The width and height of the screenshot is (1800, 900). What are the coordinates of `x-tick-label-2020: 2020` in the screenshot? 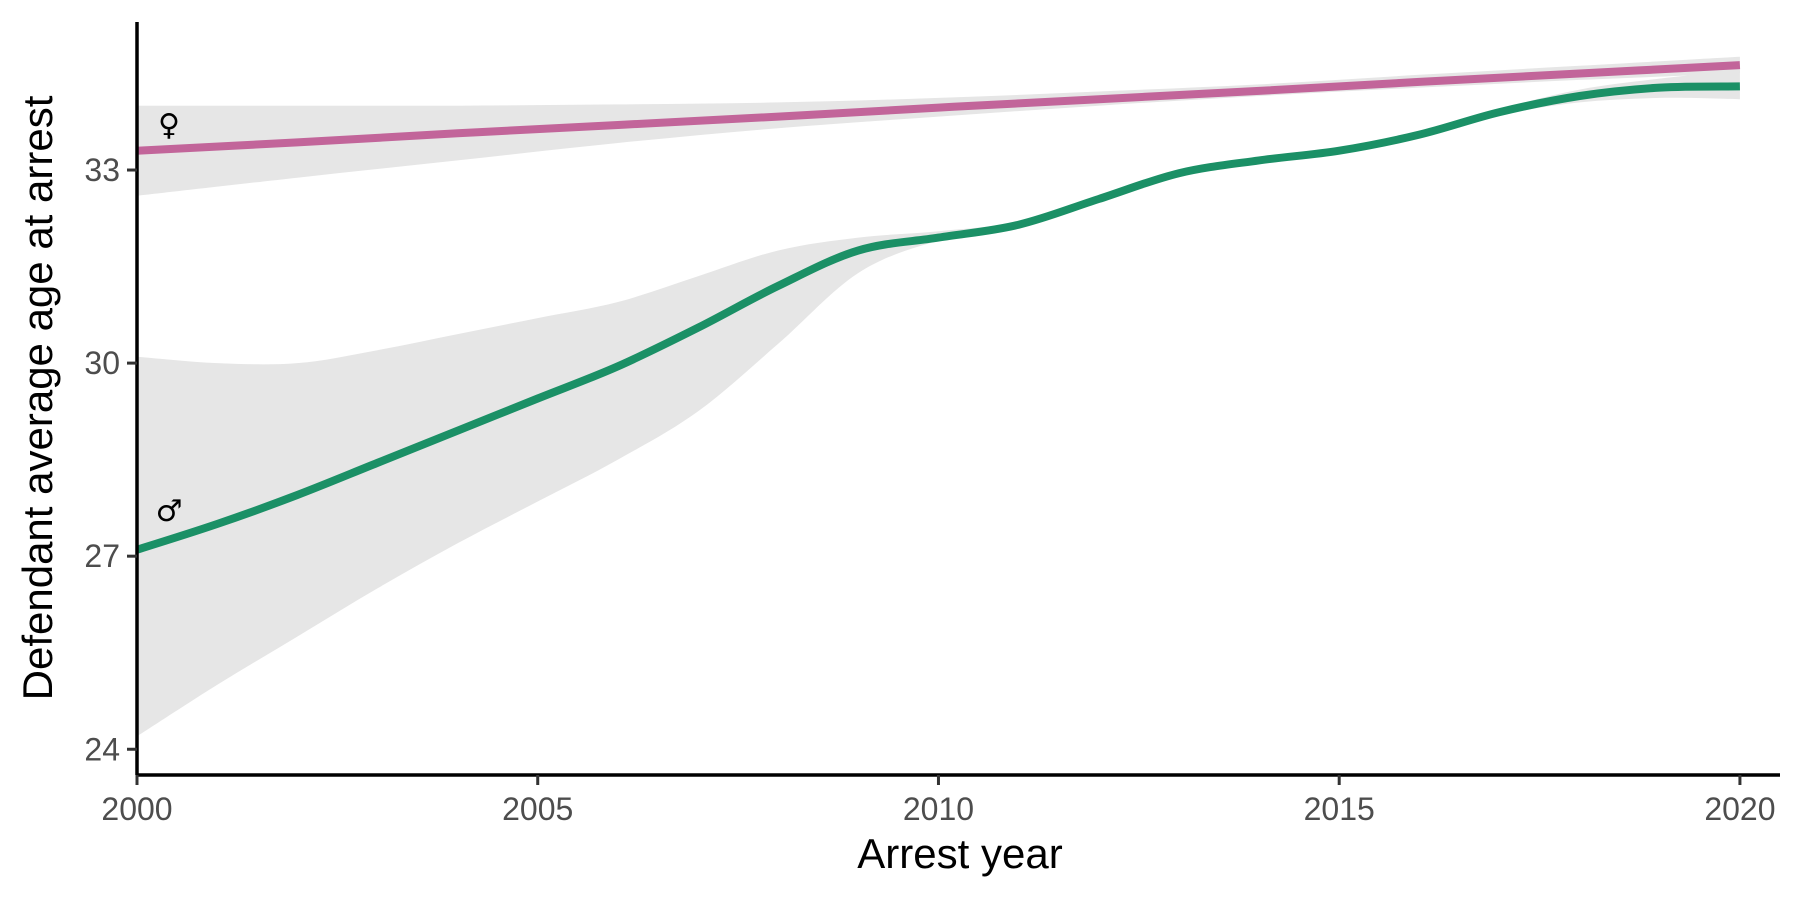 It's located at (1739, 809).